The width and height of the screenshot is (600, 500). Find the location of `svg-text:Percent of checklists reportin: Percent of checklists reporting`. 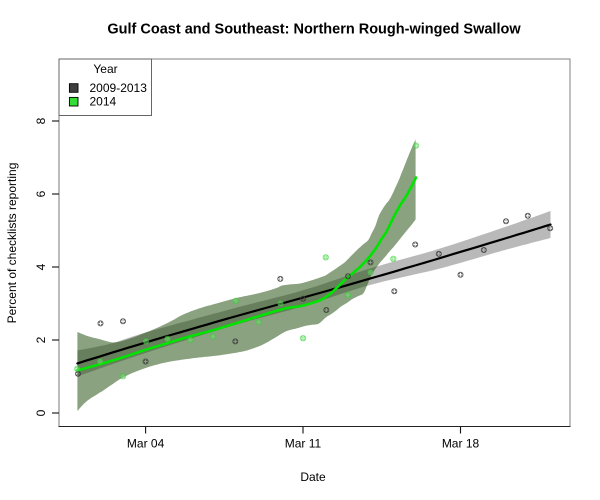

svg-text:Percent of checklists reportin: Percent of checklists reporting is located at coordinates (12, 243).